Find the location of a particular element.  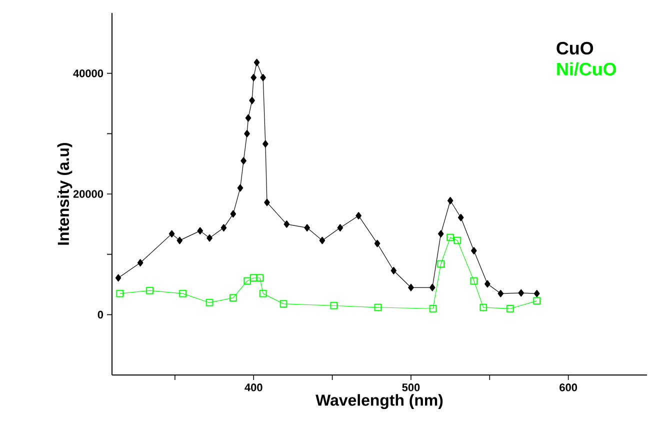

y-tick-label: 0 is located at coordinates (101, 314).